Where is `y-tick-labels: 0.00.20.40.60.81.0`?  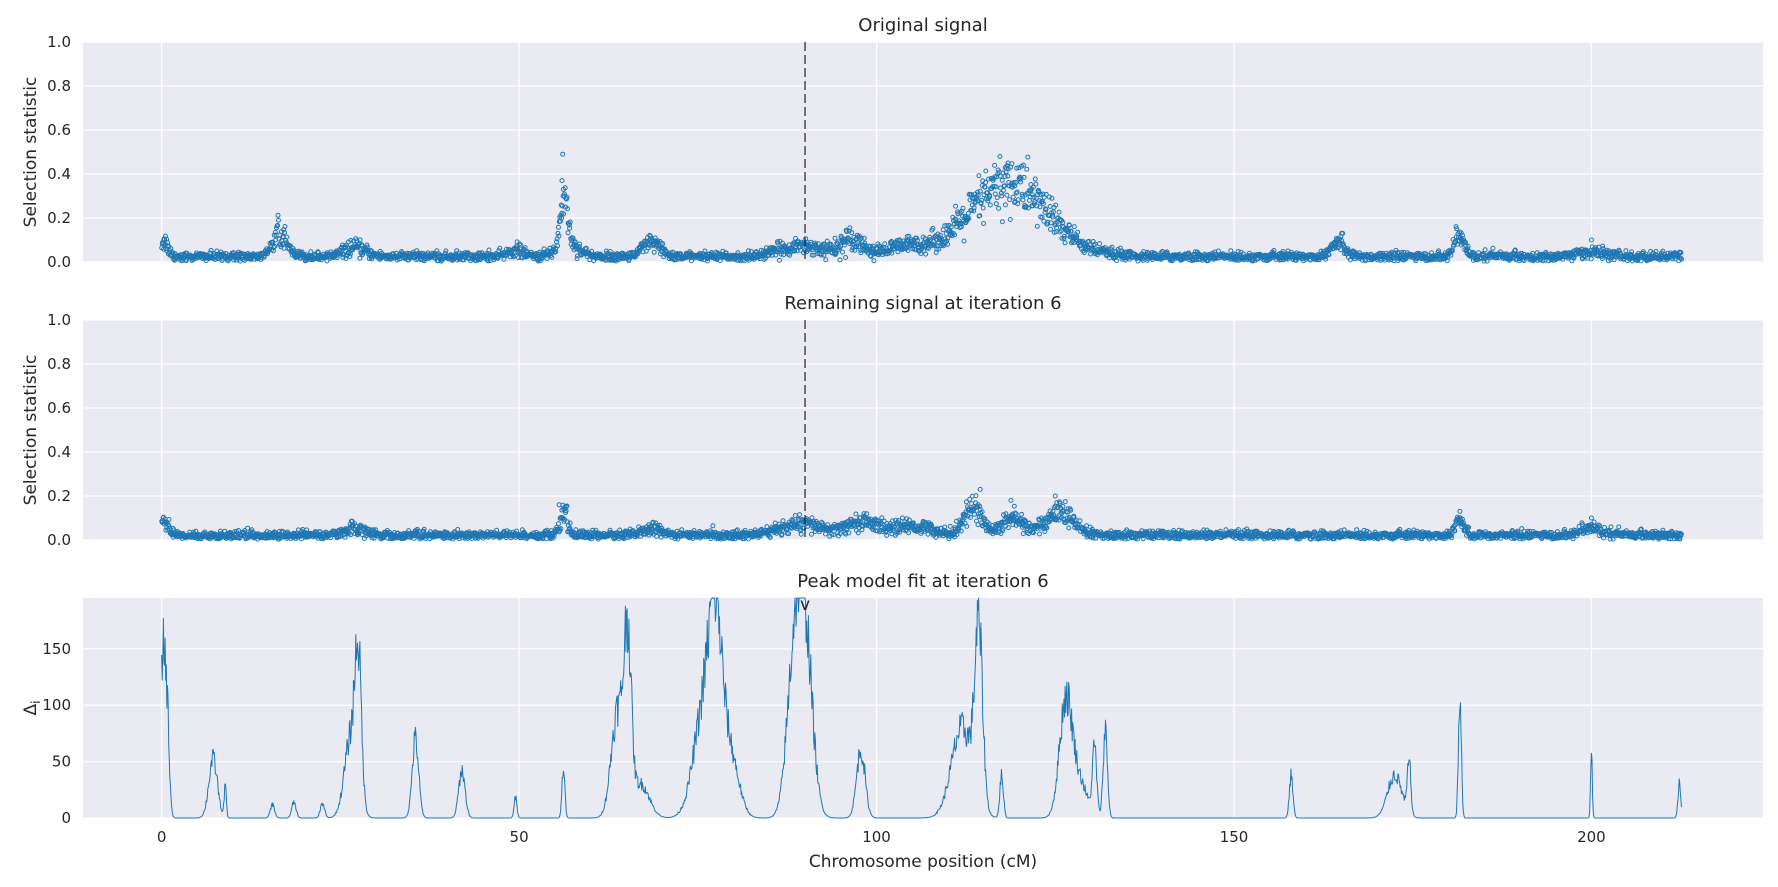
y-tick-labels: 0.00.20.40.60.81.0 is located at coordinates (59, 152).